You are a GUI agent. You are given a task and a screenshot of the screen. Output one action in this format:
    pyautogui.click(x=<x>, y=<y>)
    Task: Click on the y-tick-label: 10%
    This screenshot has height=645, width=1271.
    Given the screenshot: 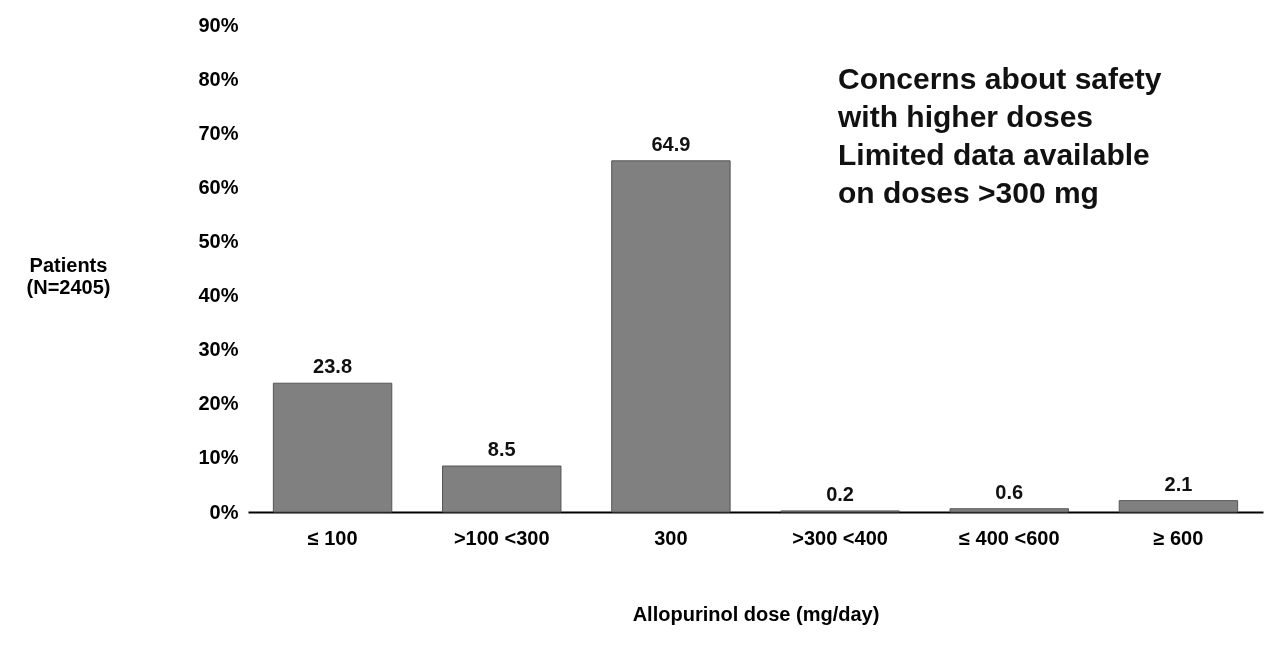 What is the action you would take?
    pyautogui.click(x=218, y=457)
    